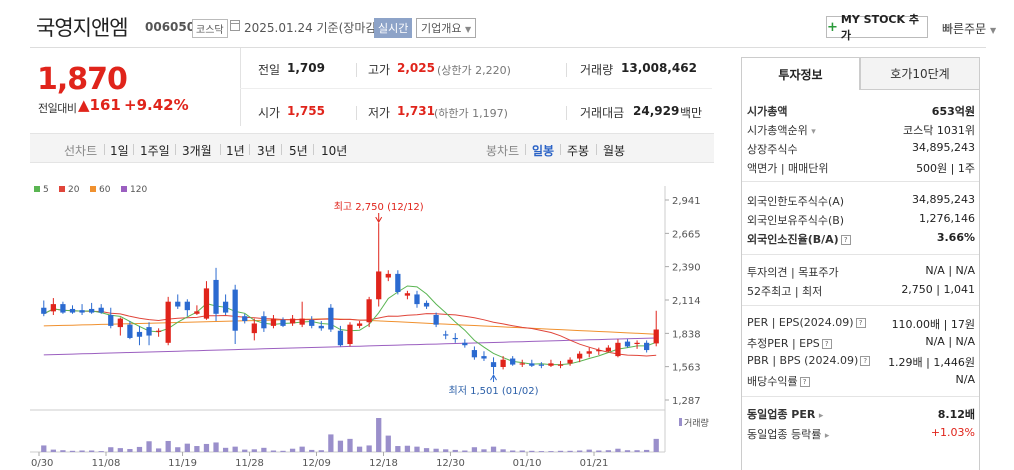 This screenshot has height=470, width=1014. I want to click on calendar-icon, so click(235, 25).